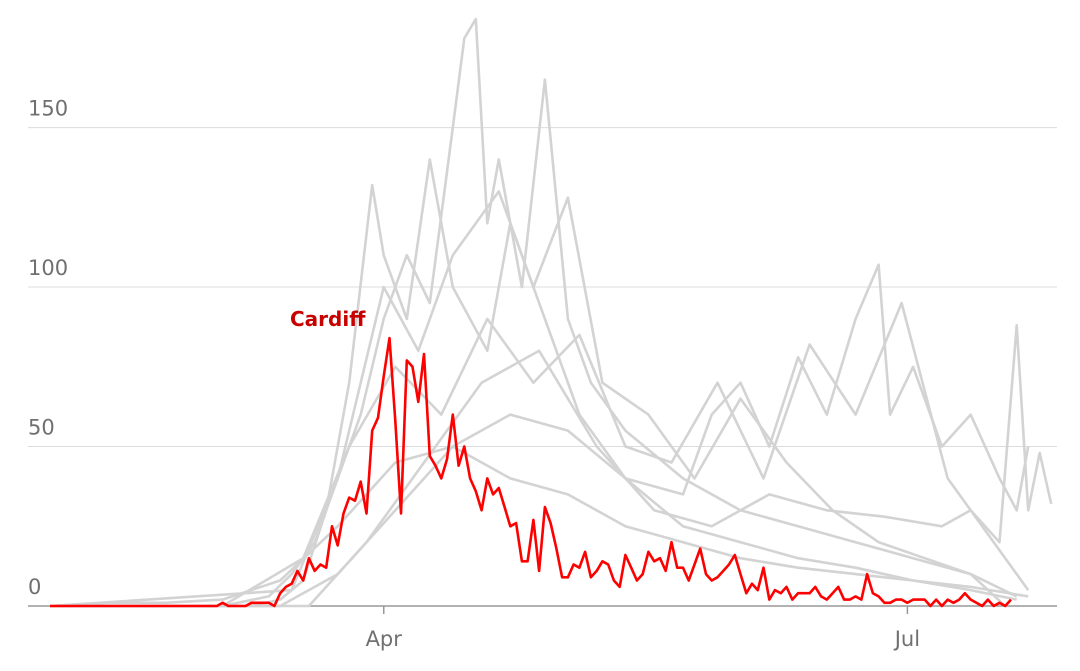  Describe the element at coordinates (48, 268) in the screenshot. I see `y-tick-label: 100` at that location.